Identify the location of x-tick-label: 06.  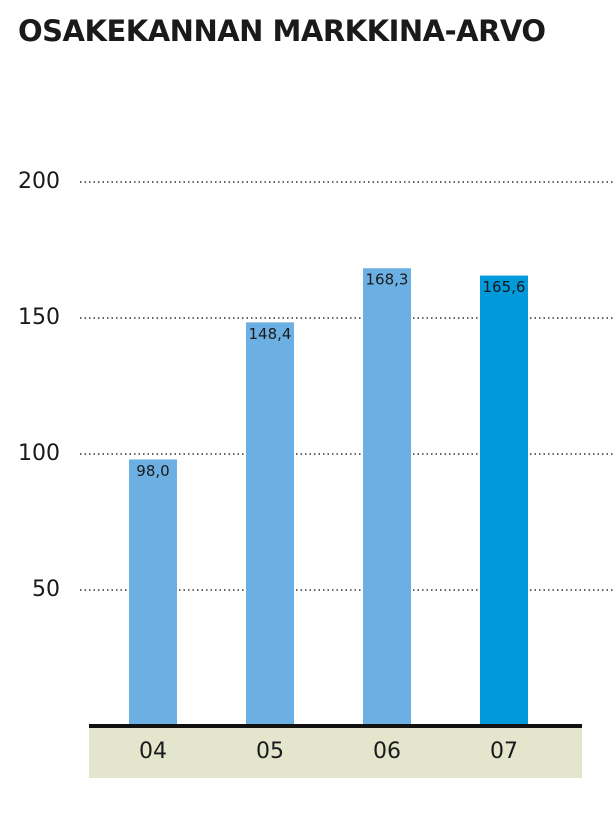
(387, 751).